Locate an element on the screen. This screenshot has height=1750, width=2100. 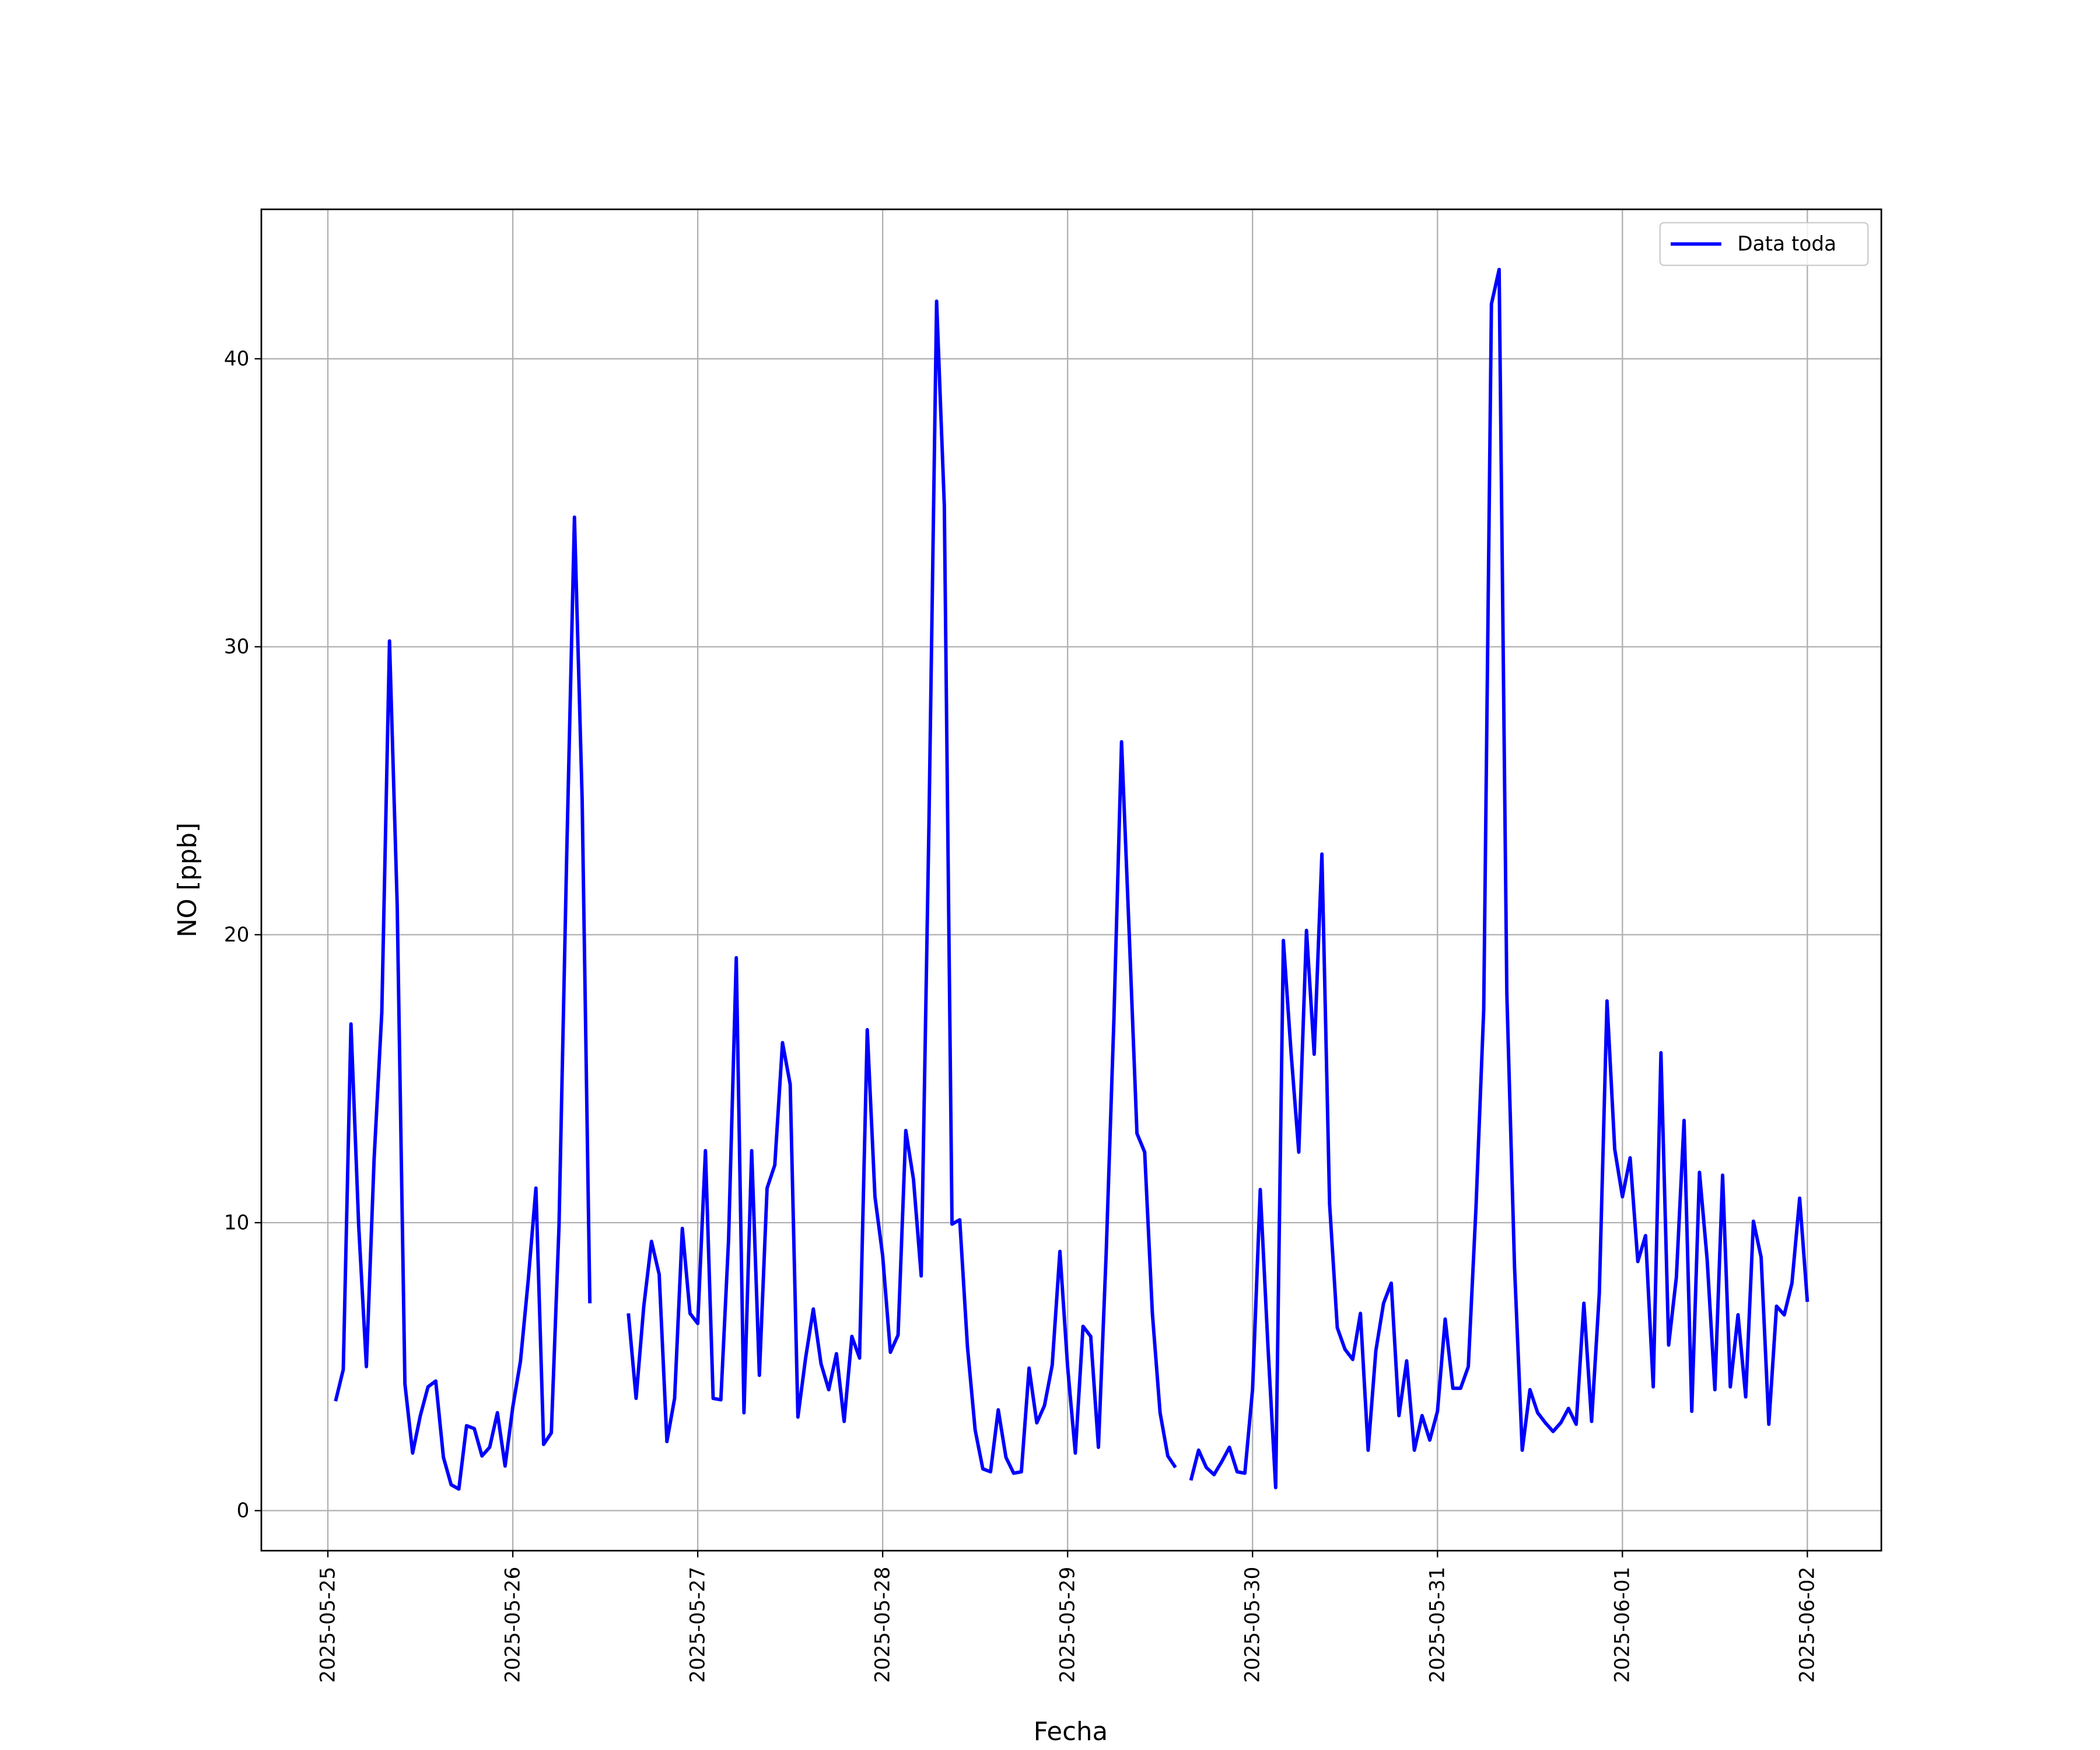
x-tick-label: 2025-05-25 is located at coordinates (328, 1625).